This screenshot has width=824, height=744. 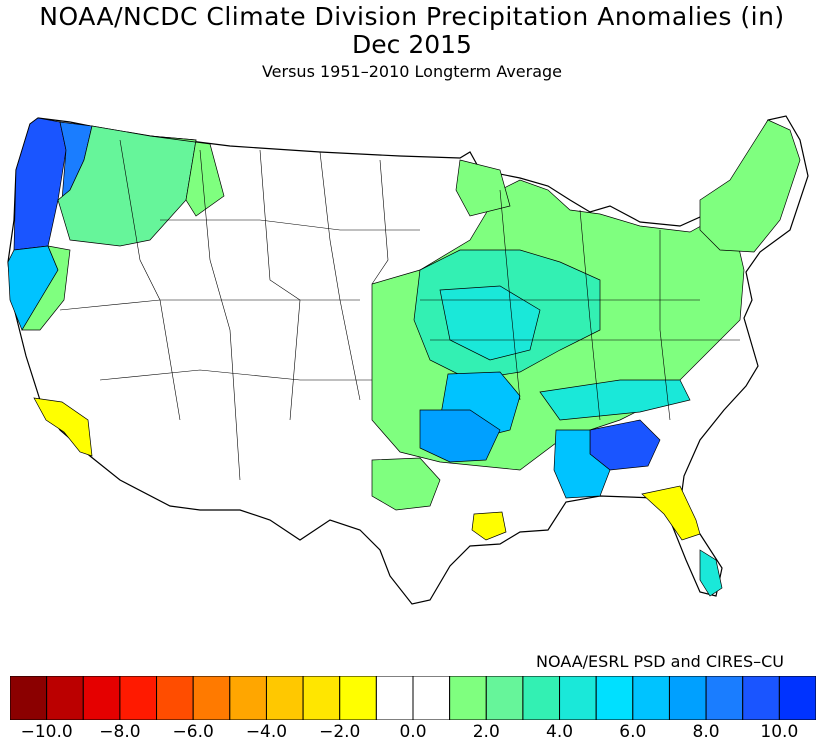 I want to click on color-scale-tick-label: −10.0, so click(x=46, y=732).